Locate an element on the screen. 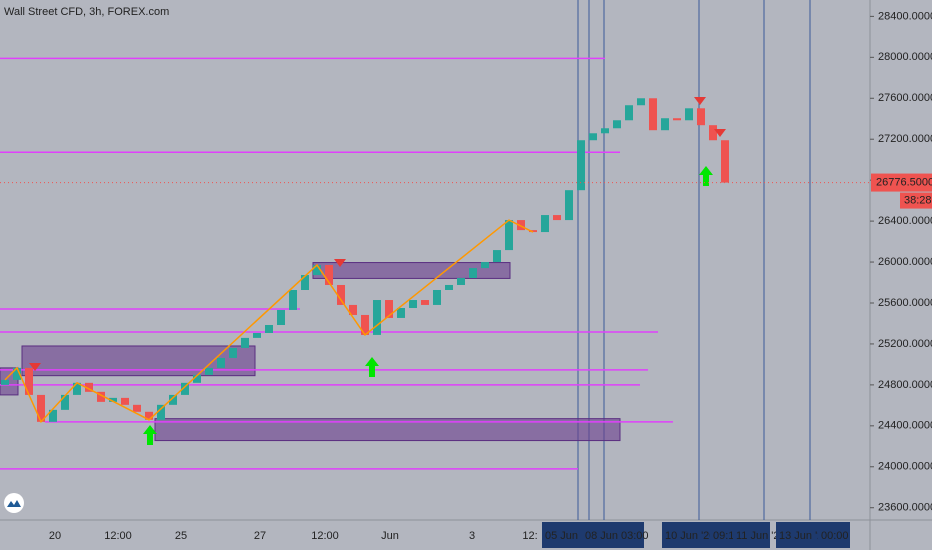  last-price-box is located at coordinates (901, 182).